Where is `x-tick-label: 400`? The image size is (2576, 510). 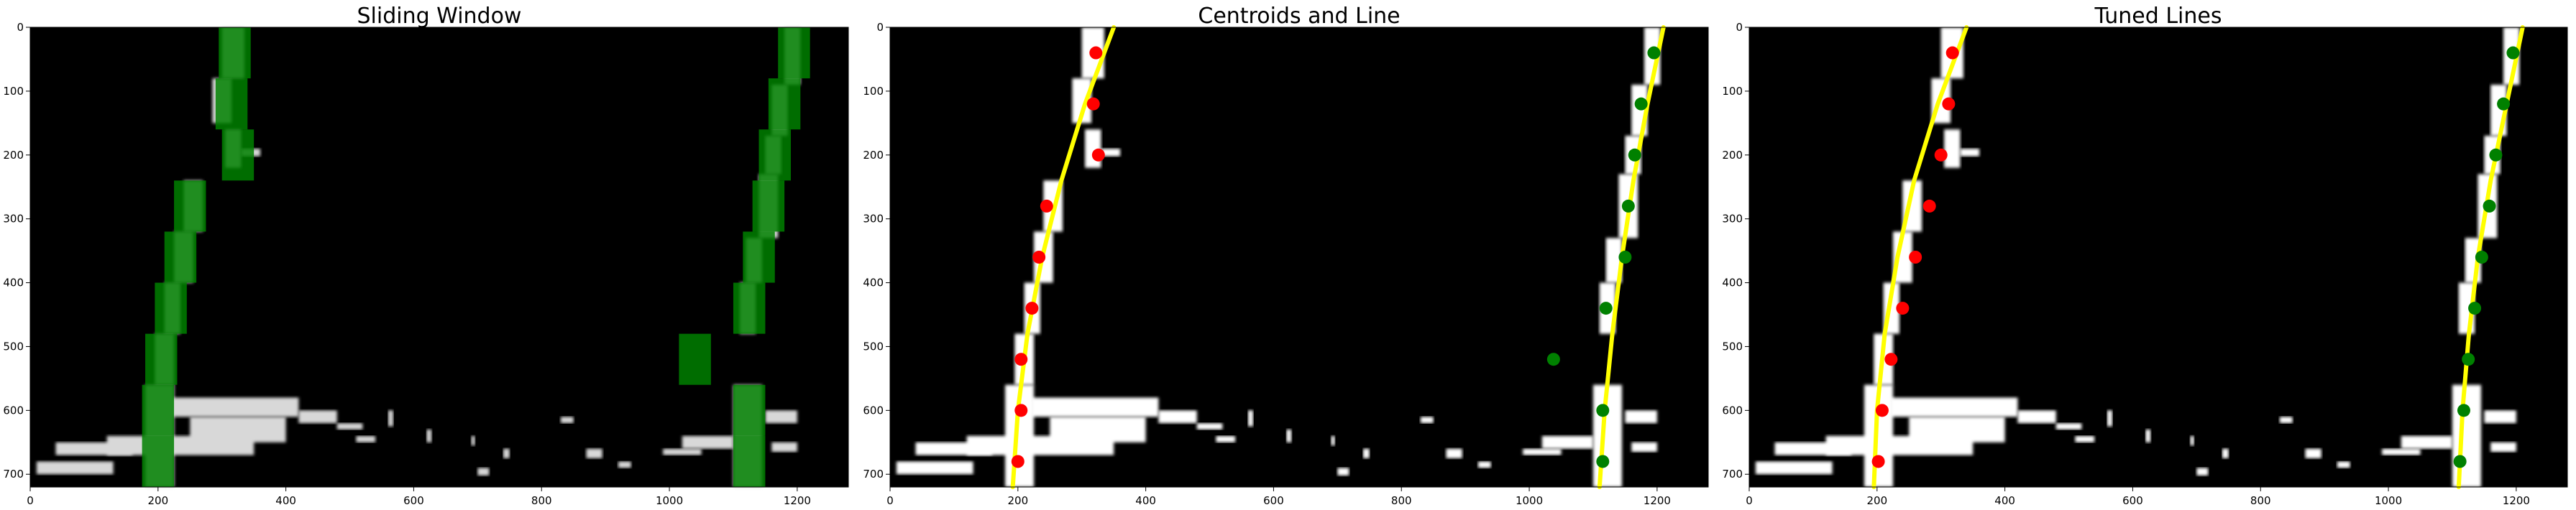
x-tick-label: 400 is located at coordinates (285, 500).